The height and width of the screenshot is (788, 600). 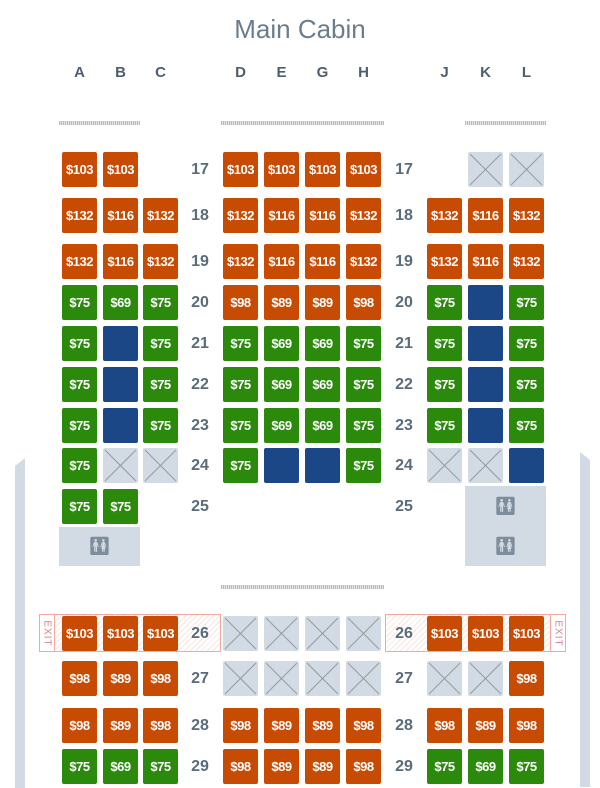 What do you see at coordinates (240, 725) in the screenshot?
I see `seat-28D: $98` at bounding box center [240, 725].